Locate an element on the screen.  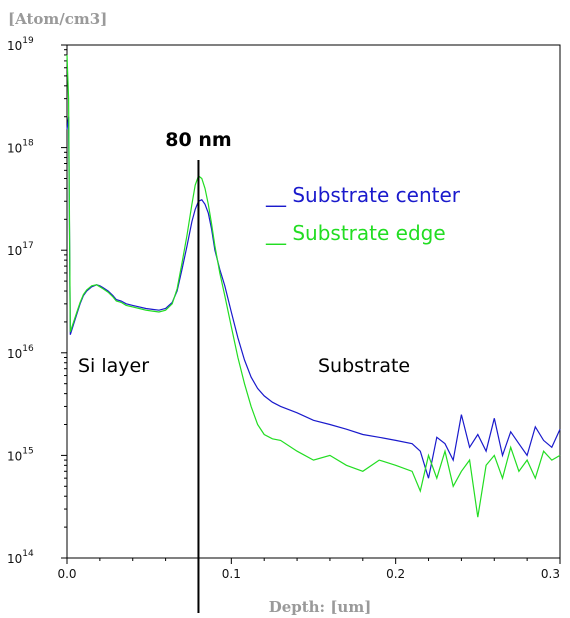
y-tick-label: 1017 is located at coordinates (20, 249).